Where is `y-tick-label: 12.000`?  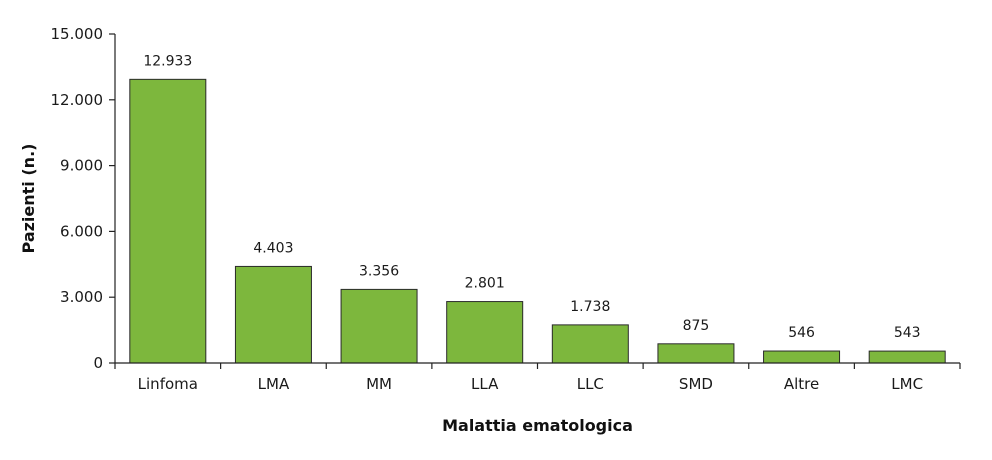 y-tick-label: 12.000 is located at coordinates (77, 100).